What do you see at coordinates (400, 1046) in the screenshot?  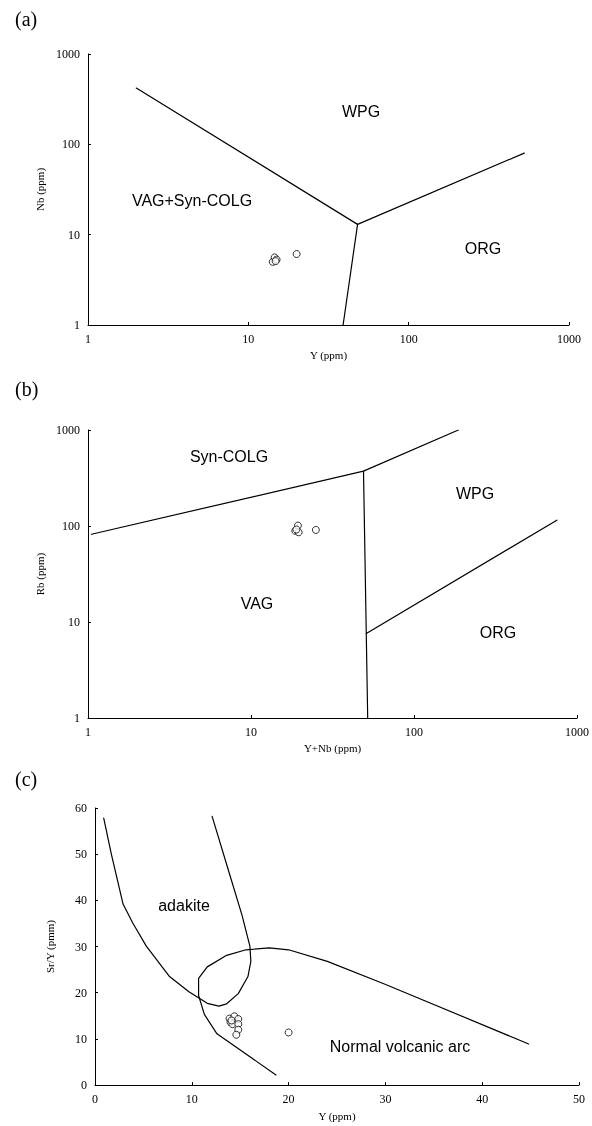 I see `annotation: Normal volcanic arc` at bounding box center [400, 1046].